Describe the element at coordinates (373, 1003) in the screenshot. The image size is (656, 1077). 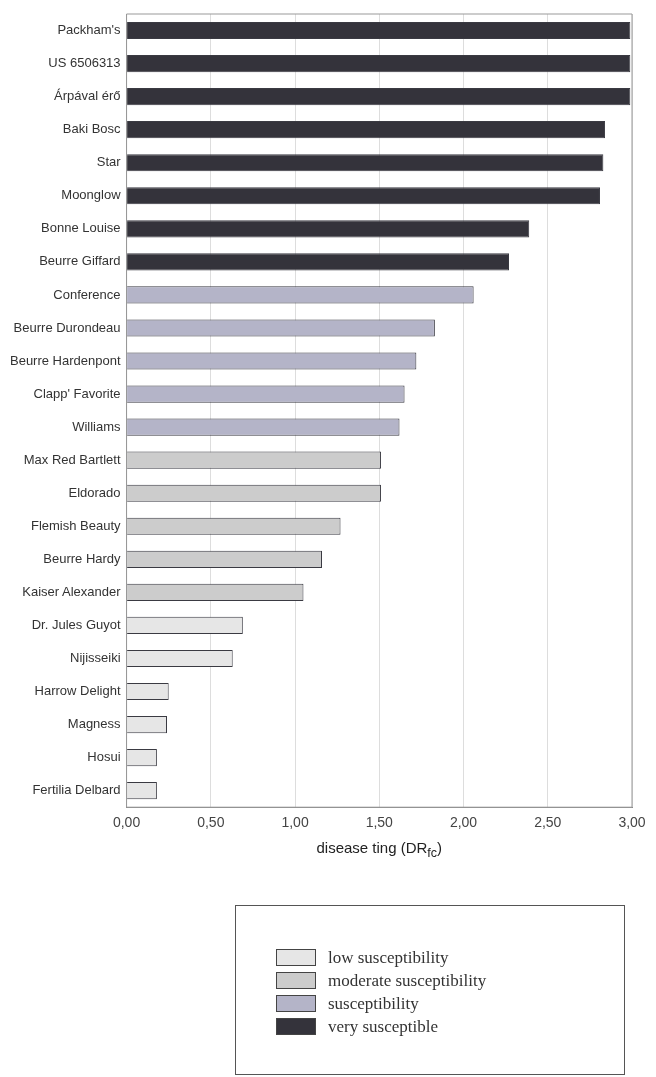
I see `legend-label: susceptibility` at that location.